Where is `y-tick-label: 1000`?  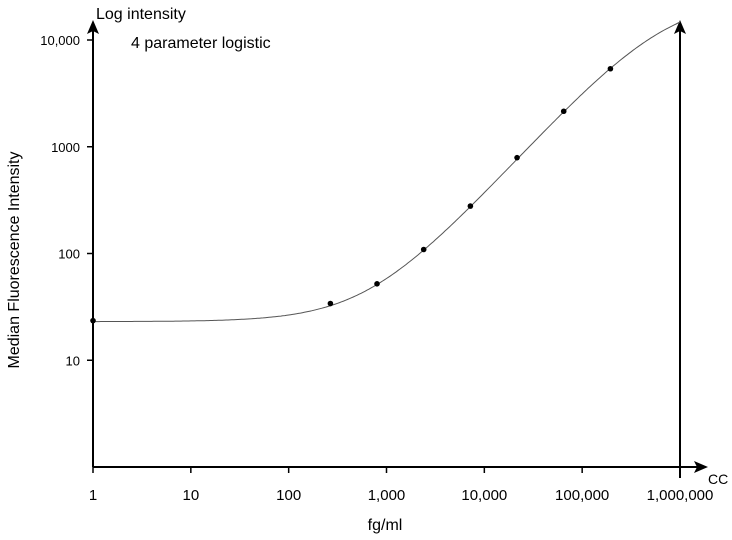
y-tick-label: 1000 is located at coordinates (65, 147).